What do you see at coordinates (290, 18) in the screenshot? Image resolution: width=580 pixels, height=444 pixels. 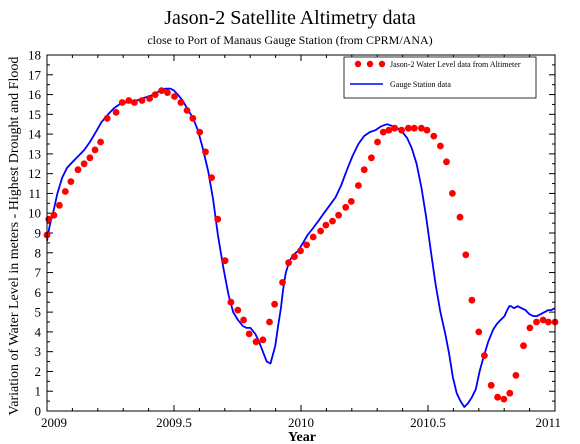 I see `chart-title: Jason-2 Satellite Altimetry data` at bounding box center [290, 18].